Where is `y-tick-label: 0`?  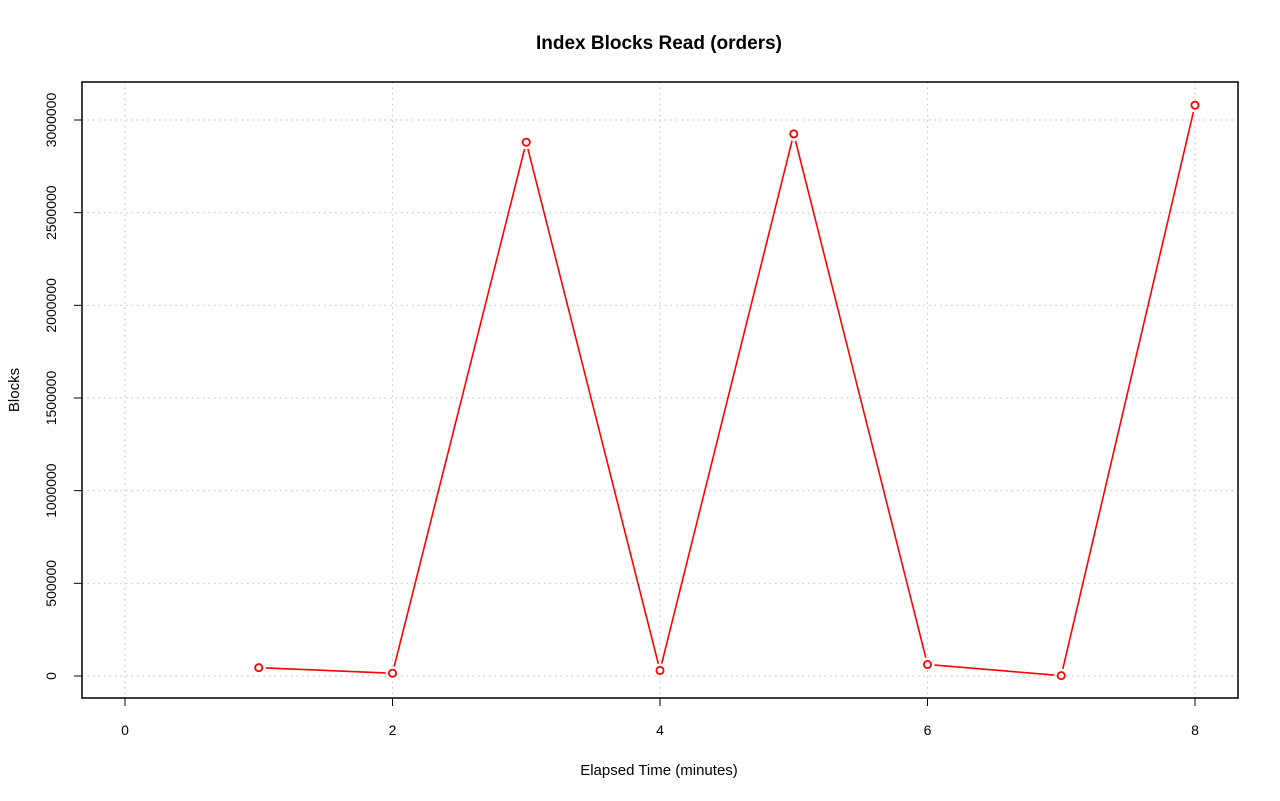
y-tick-label: 0 is located at coordinates (51, 676).